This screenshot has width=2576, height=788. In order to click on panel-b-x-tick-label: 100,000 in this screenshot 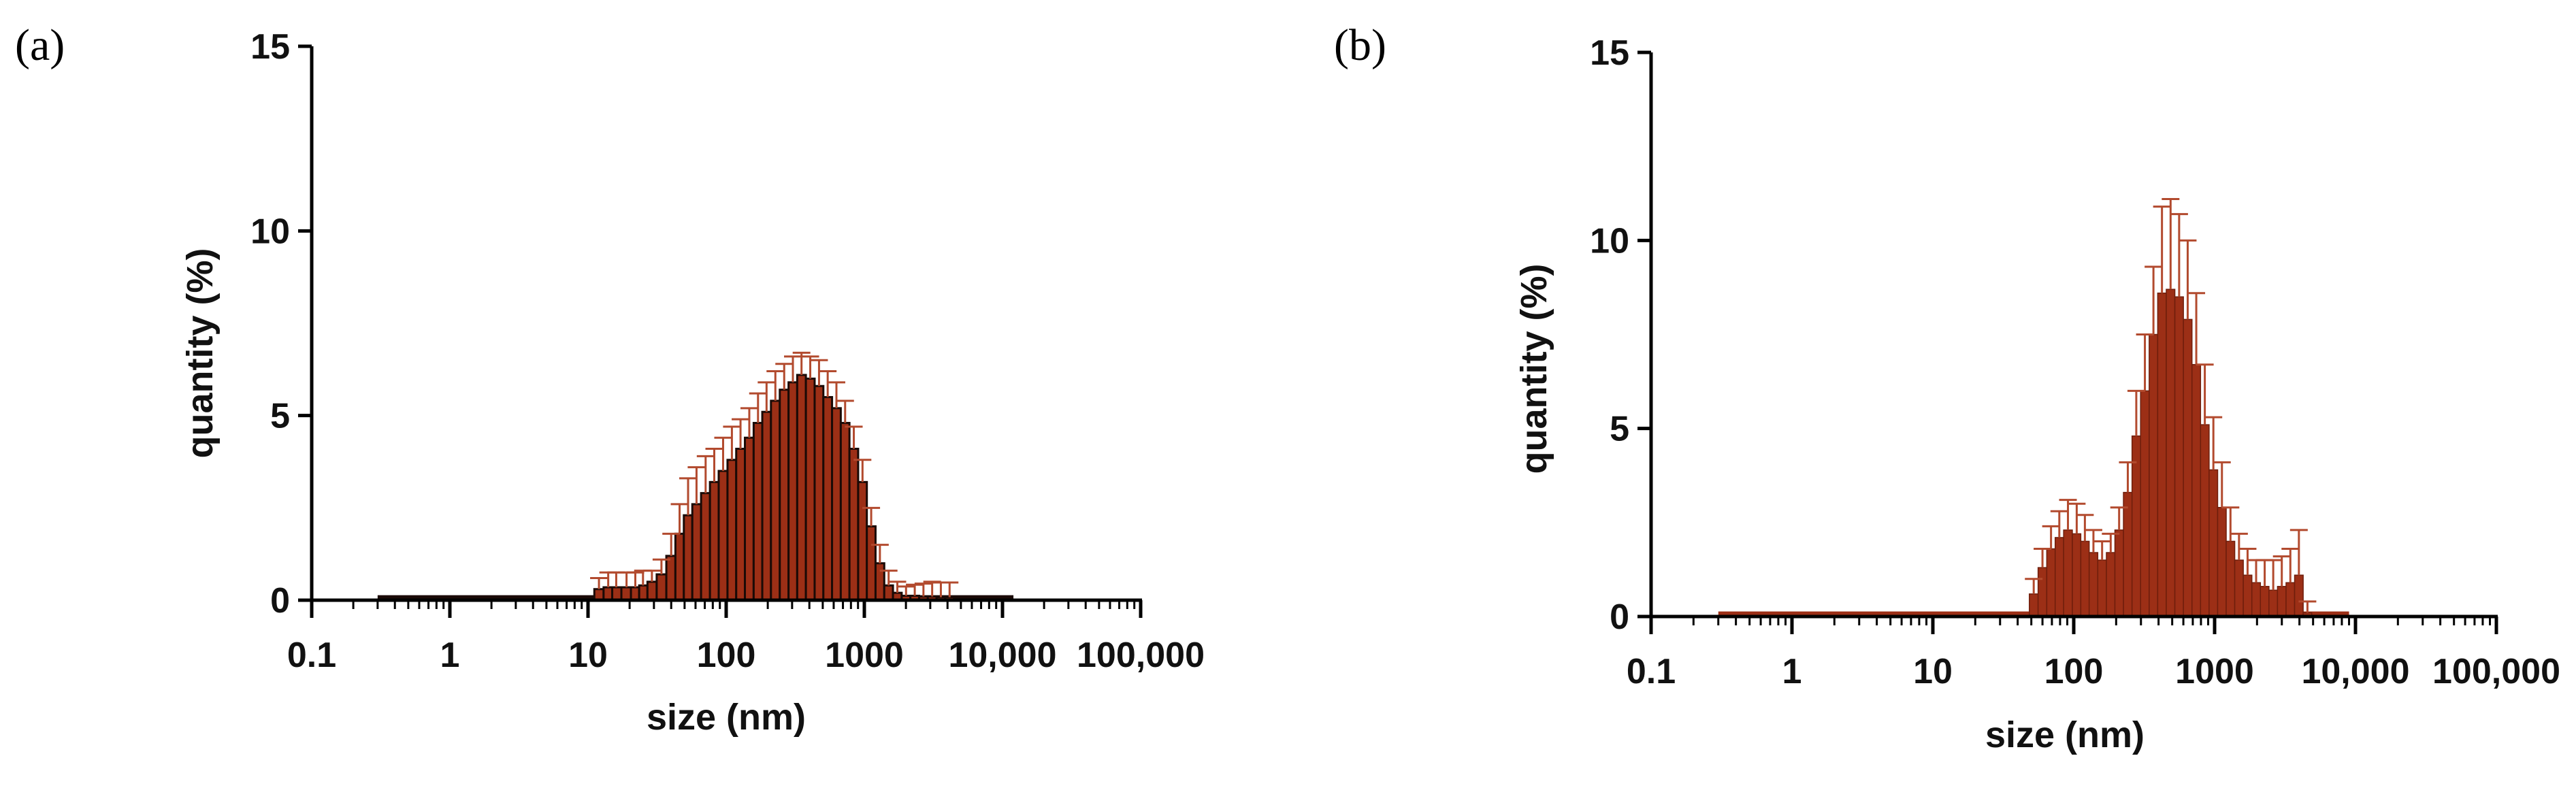, I will do `click(2496, 671)`.